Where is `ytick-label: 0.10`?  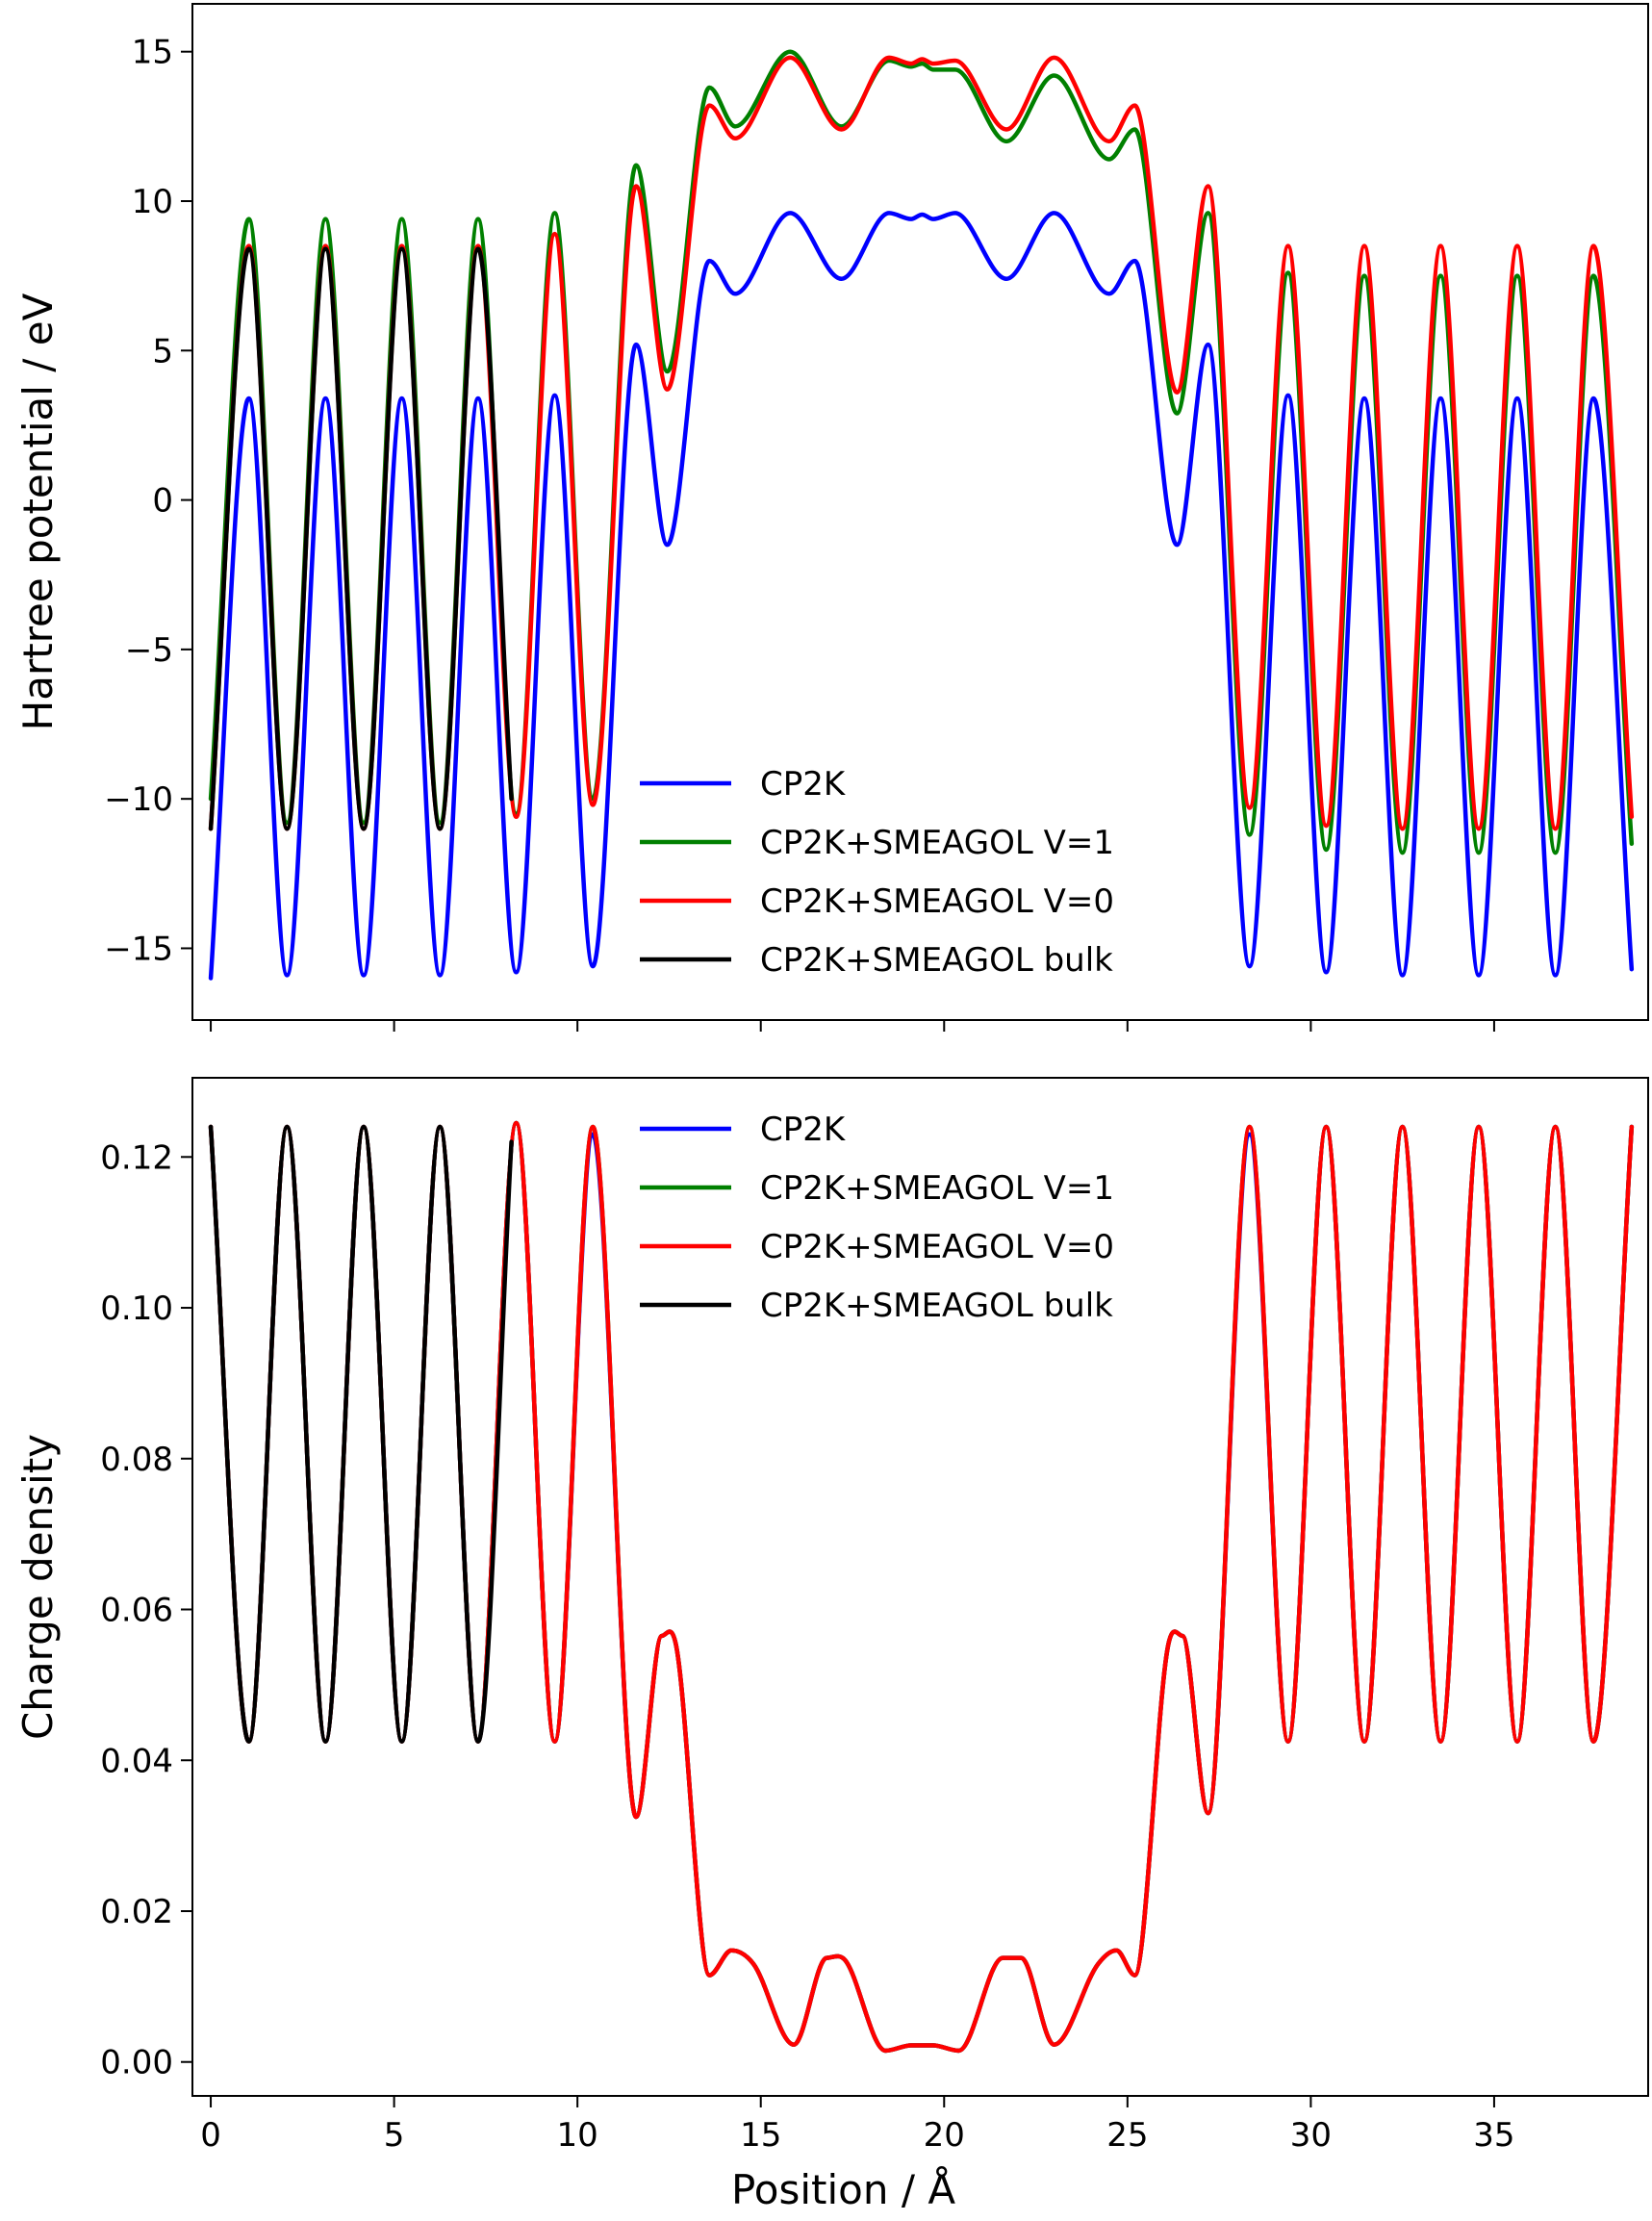
ytick-label: 0.10 is located at coordinates (136, 1308).